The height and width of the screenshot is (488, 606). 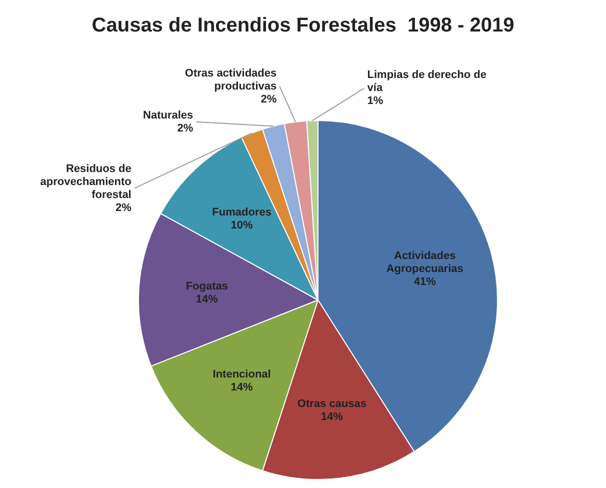 What do you see at coordinates (303, 25) in the screenshot?
I see `chart-title: Causas de Incendios Forestales 1998 - 2019` at bounding box center [303, 25].